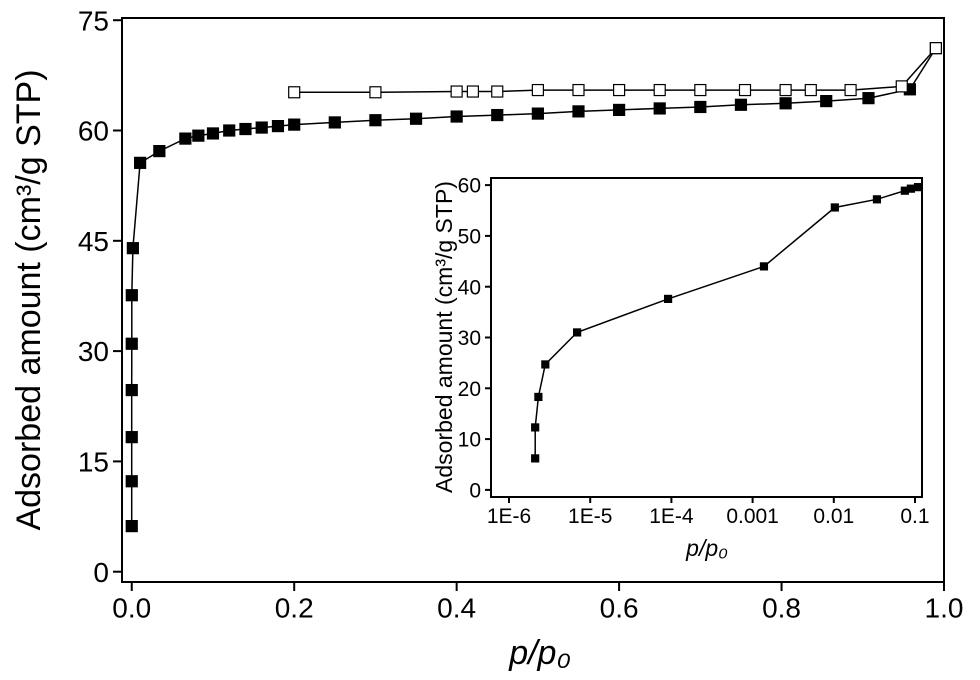  I want to click on x-tick-label: 0.4, so click(456, 608).